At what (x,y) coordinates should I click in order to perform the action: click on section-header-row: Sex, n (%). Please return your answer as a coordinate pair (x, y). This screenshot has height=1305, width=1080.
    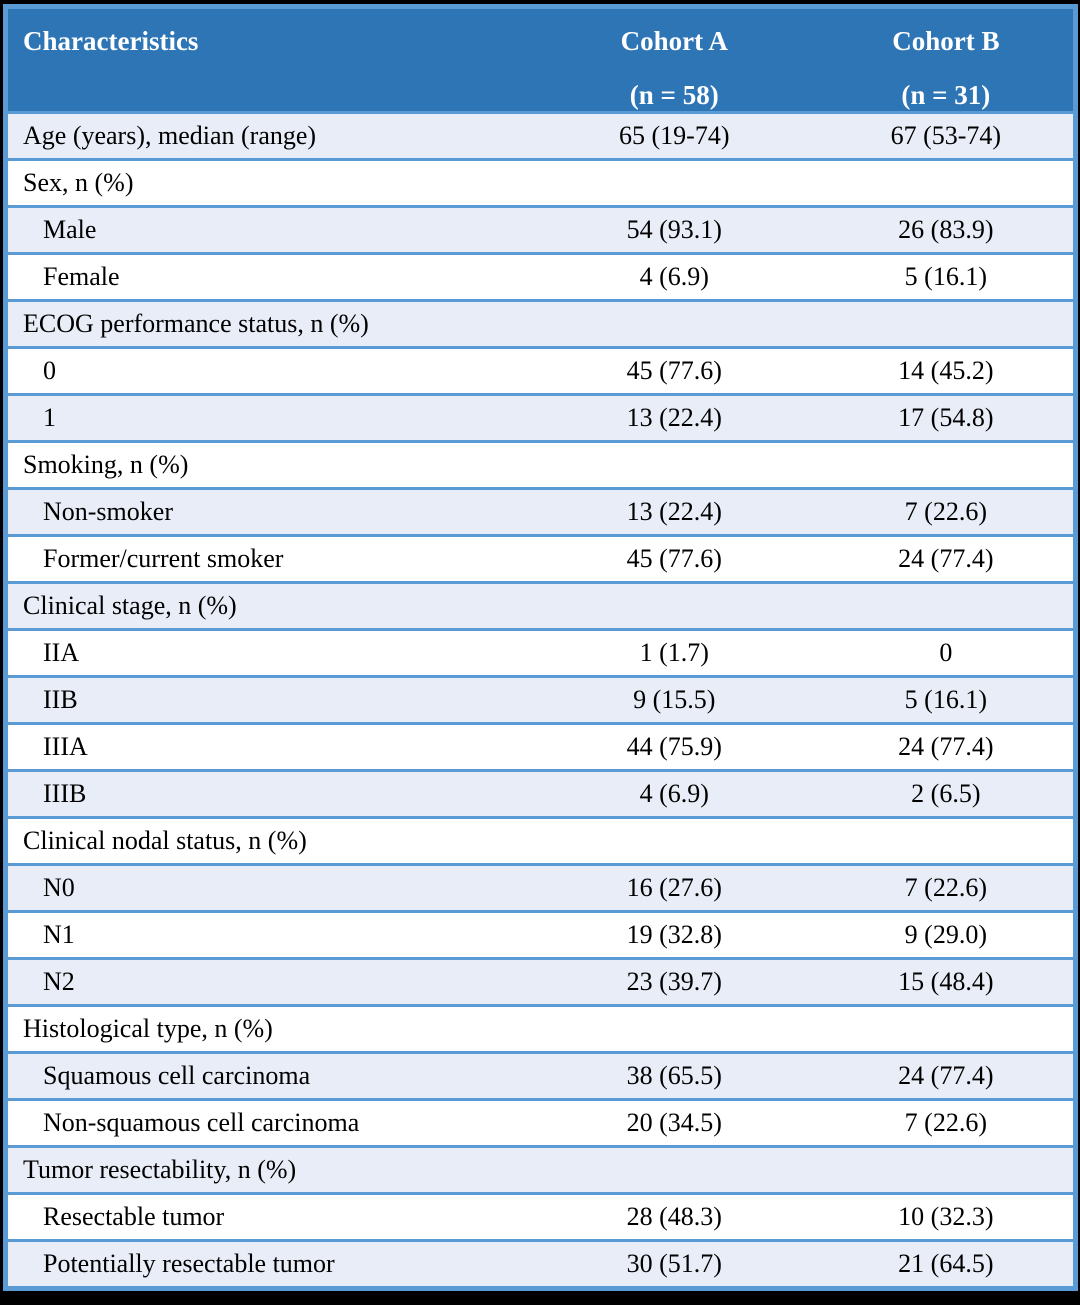
    Looking at the image, I should click on (540, 182).